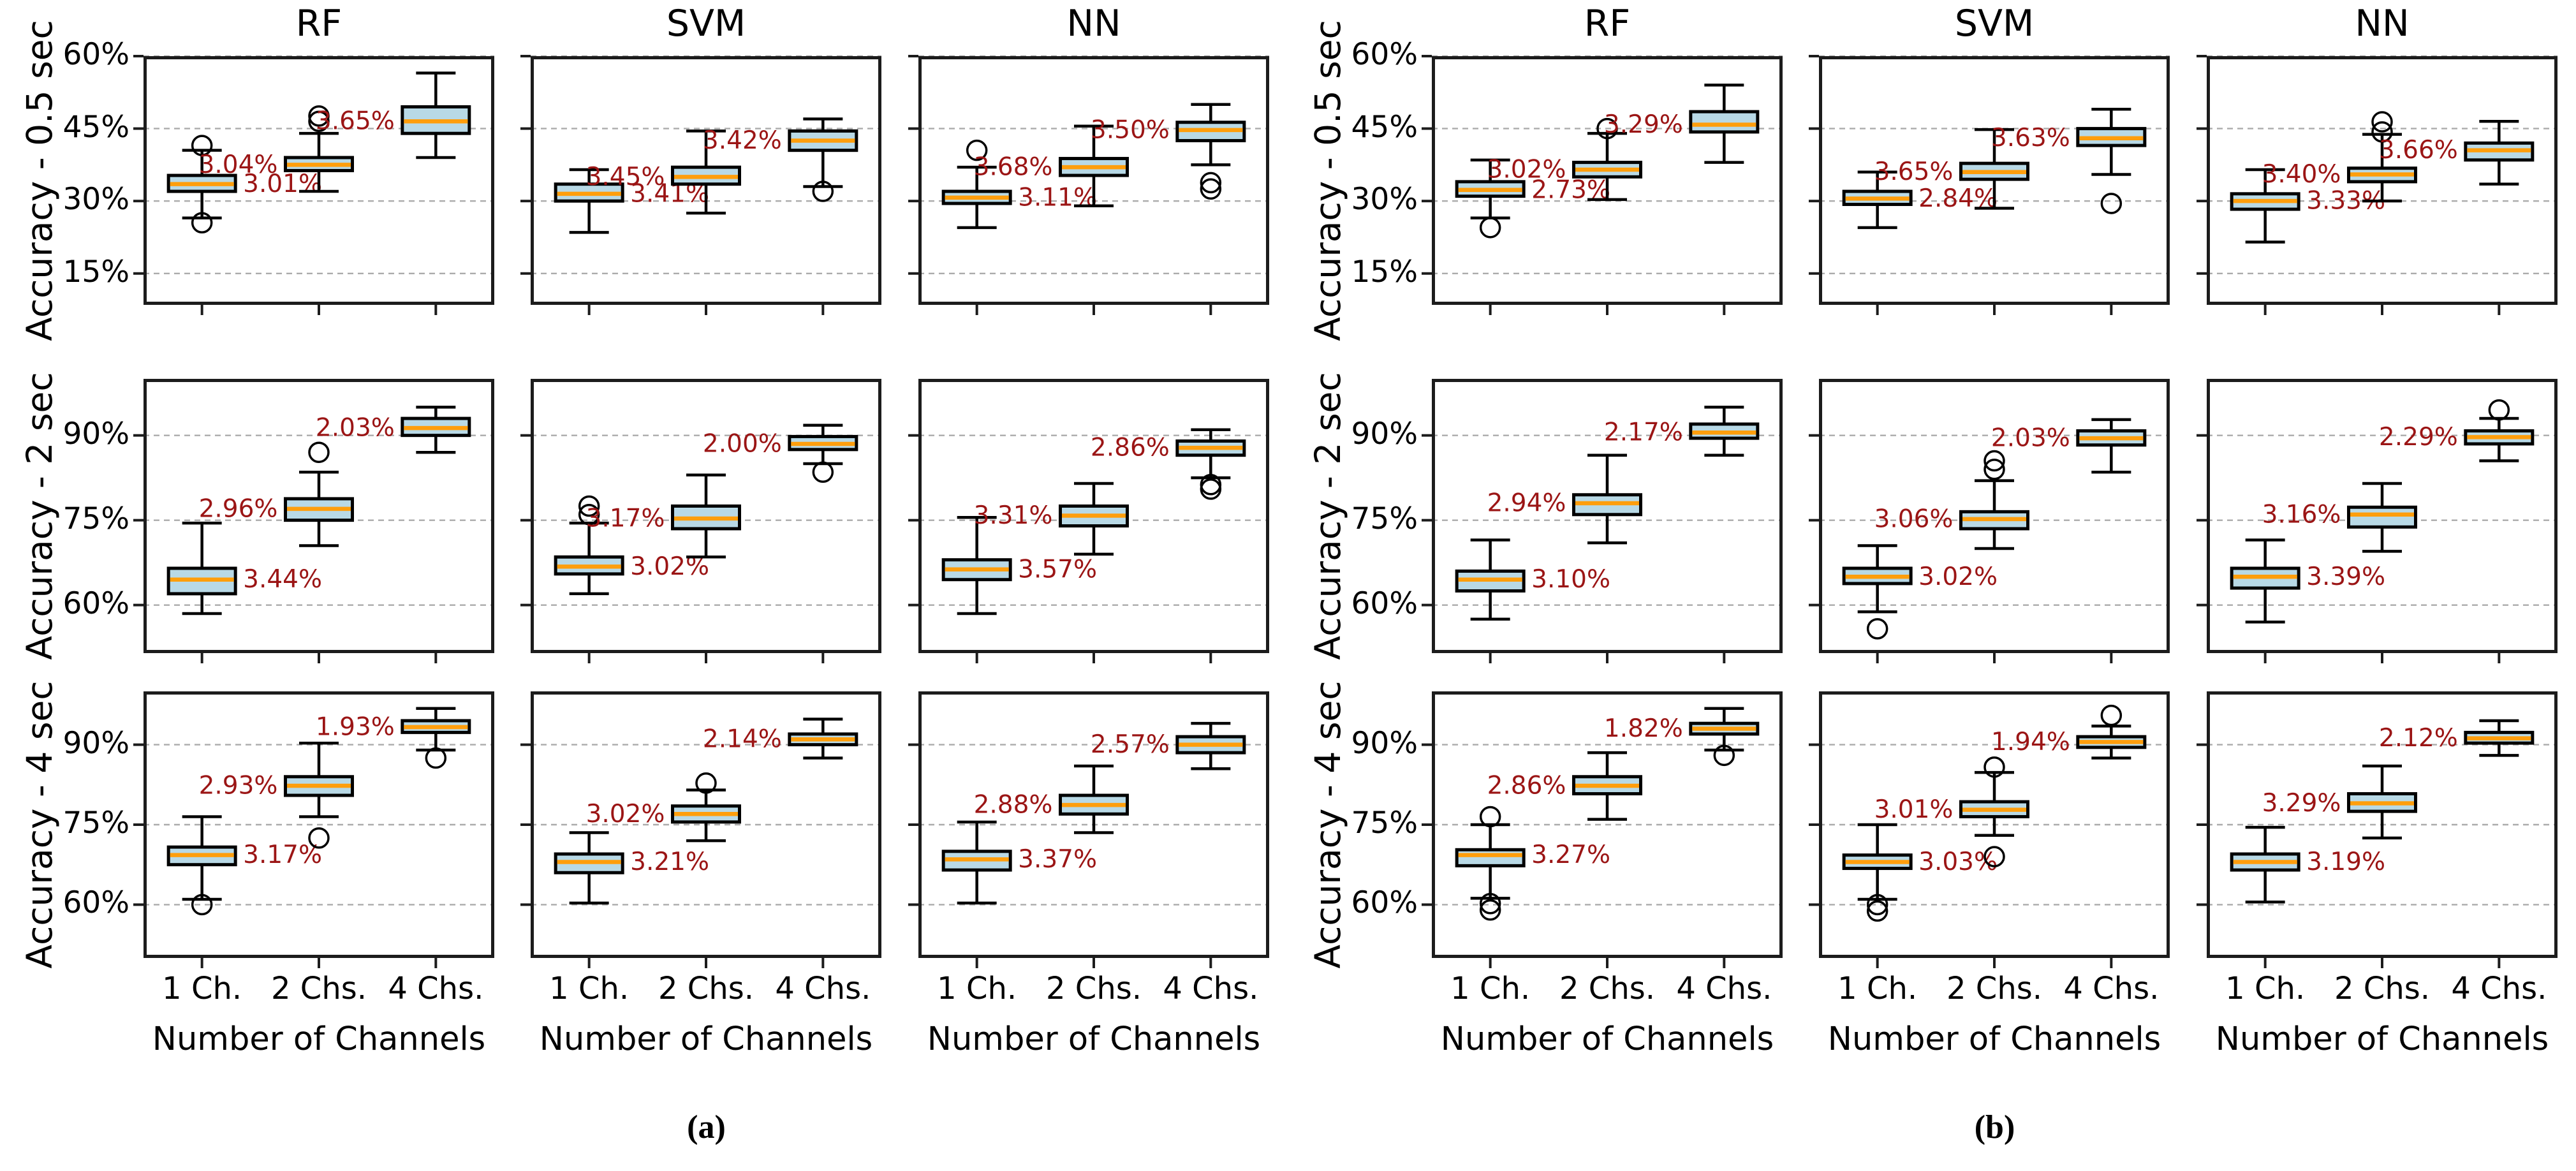 The image size is (2576, 1171). I want to click on subplot-panelb-row3-nn: 3.19% 3.29% 2.12%, so click(2377, 829).